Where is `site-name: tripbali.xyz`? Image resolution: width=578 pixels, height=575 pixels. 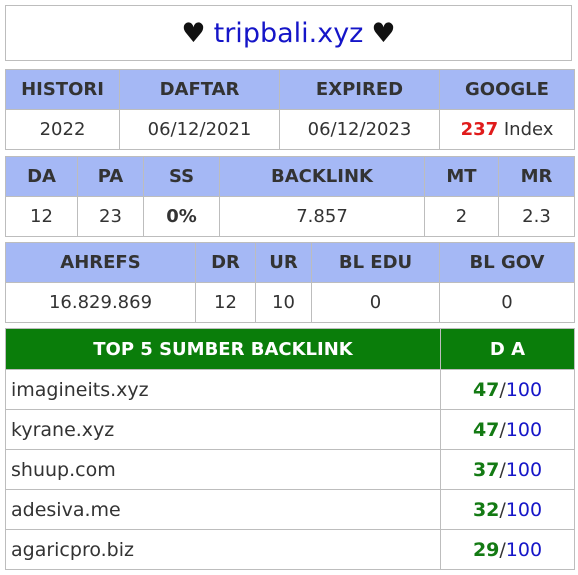
site-name: tripbali.xyz is located at coordinates (288, 33).